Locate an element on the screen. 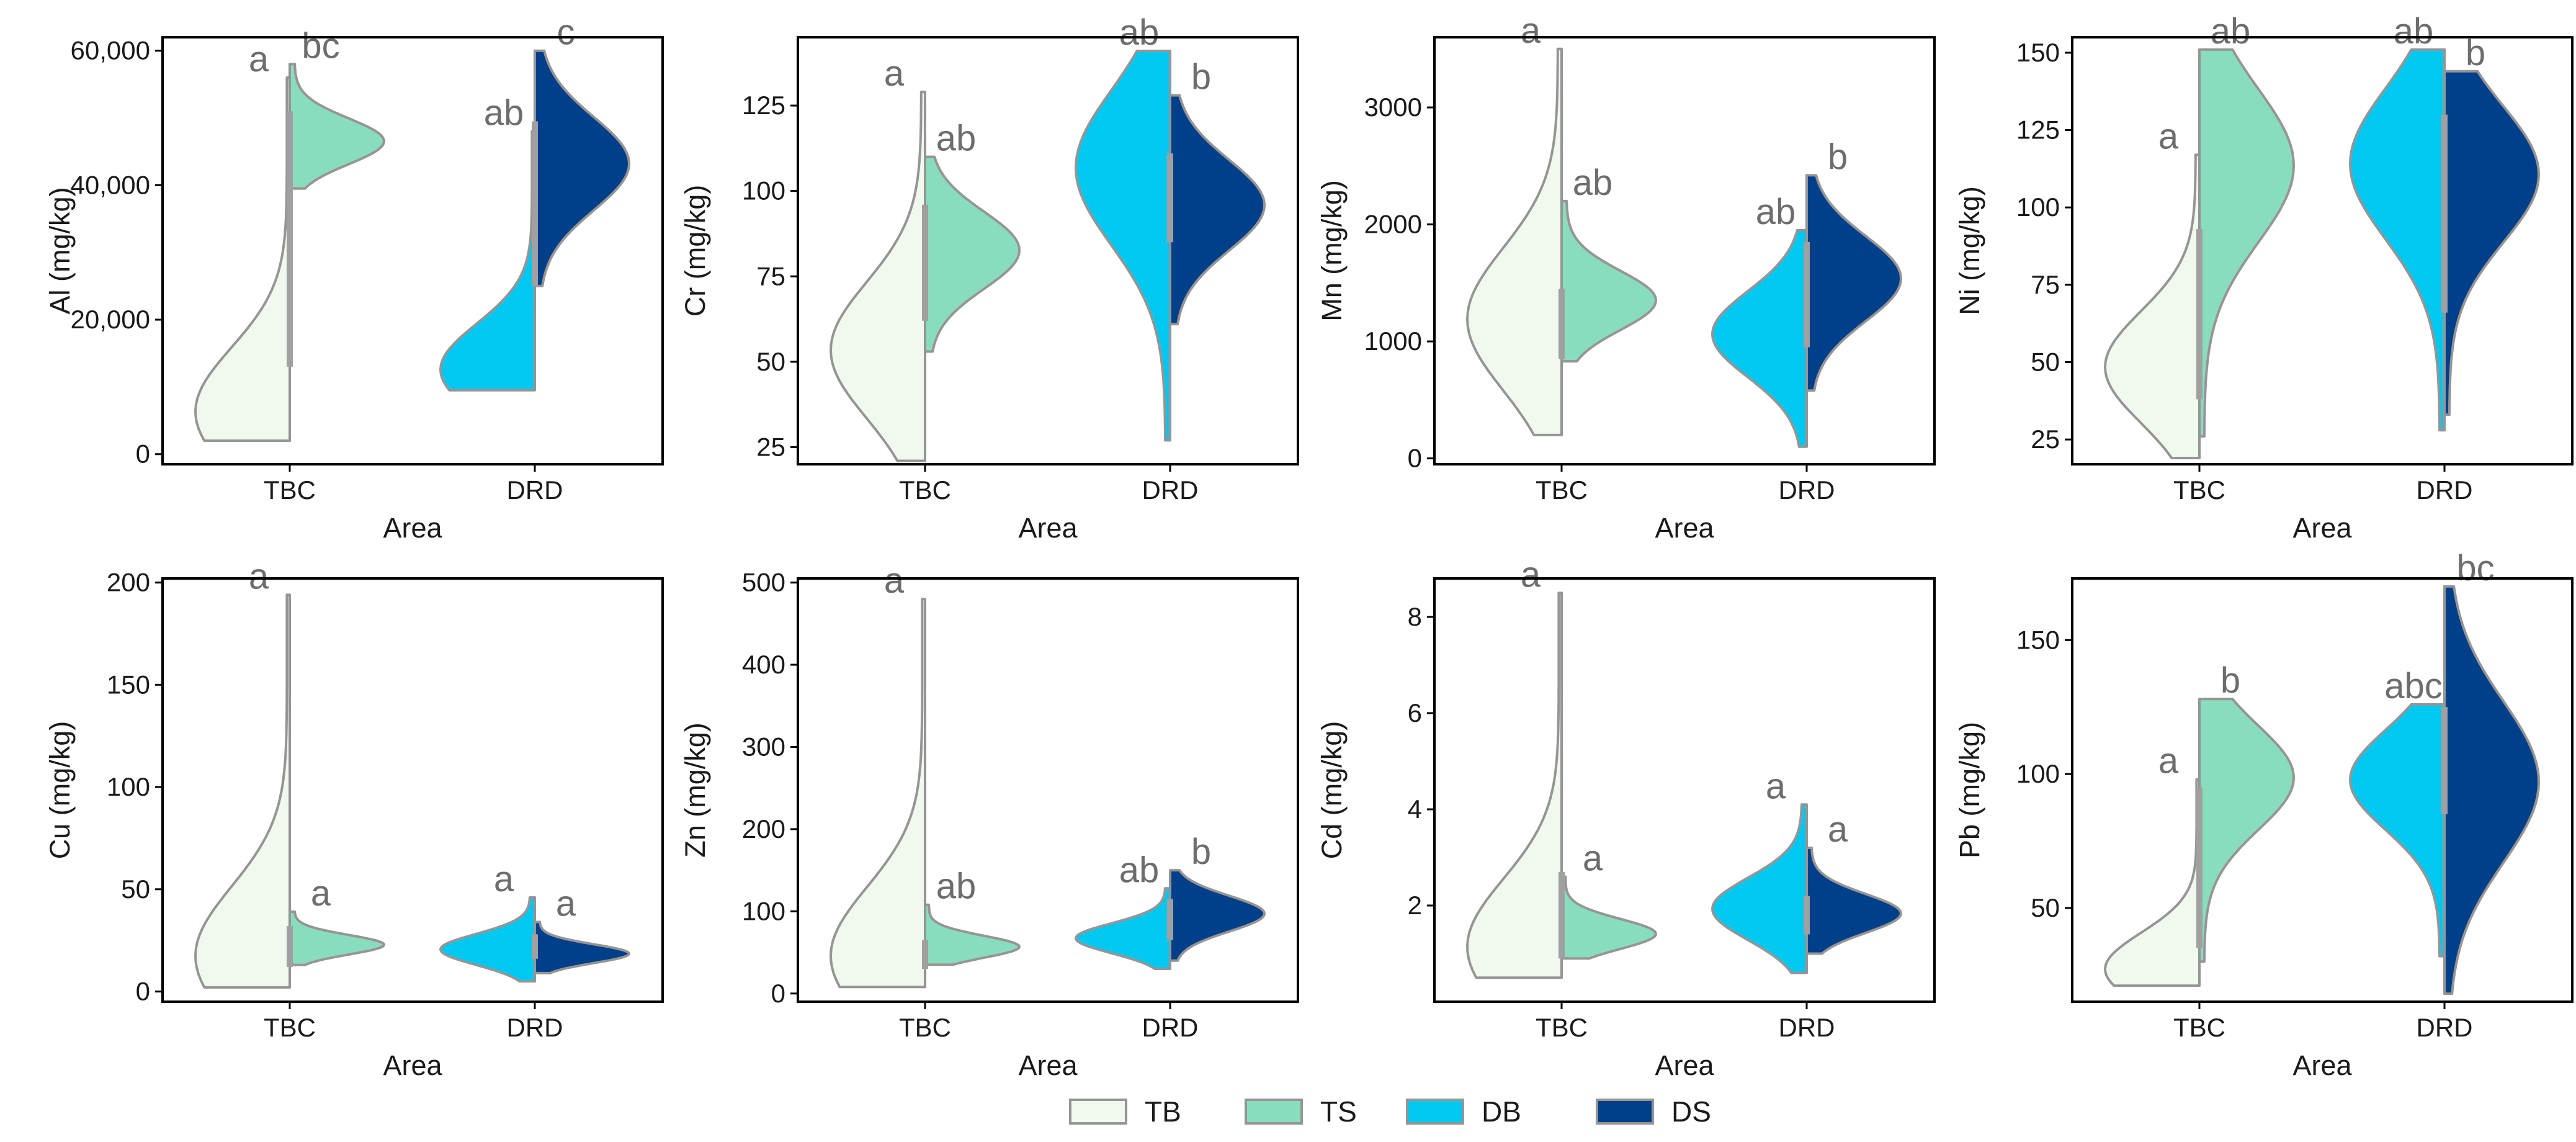 This screenshot has width=2576, height=1142. y-axis-title: Mn (mg/kg) is located at coordinates (1332, 250).